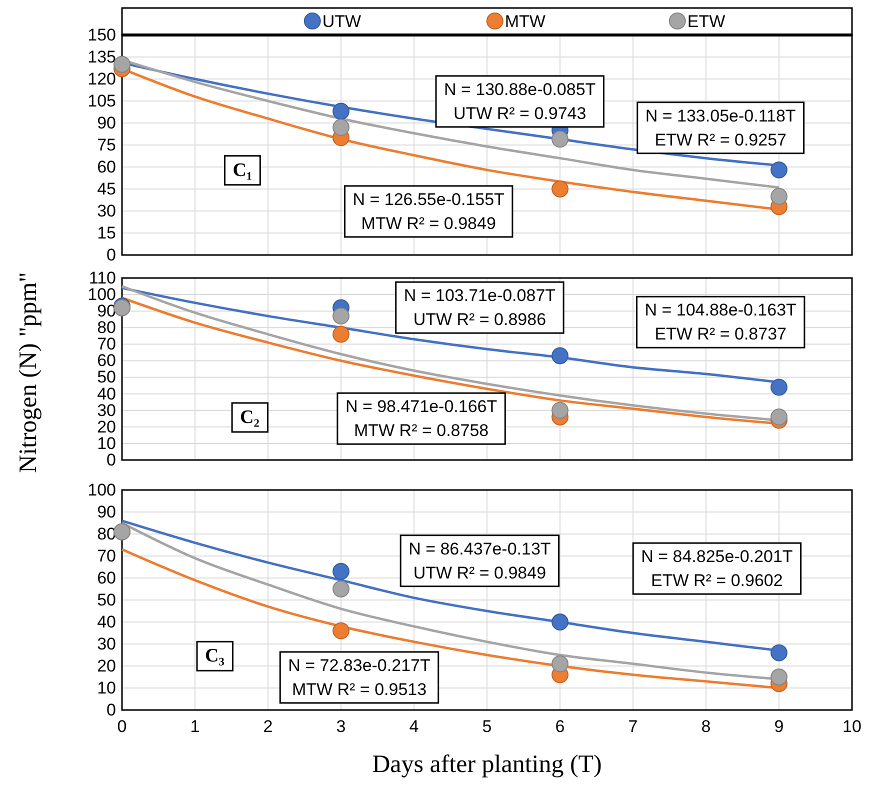  I want to click on x-tick-label: 7, so click(633, 726).